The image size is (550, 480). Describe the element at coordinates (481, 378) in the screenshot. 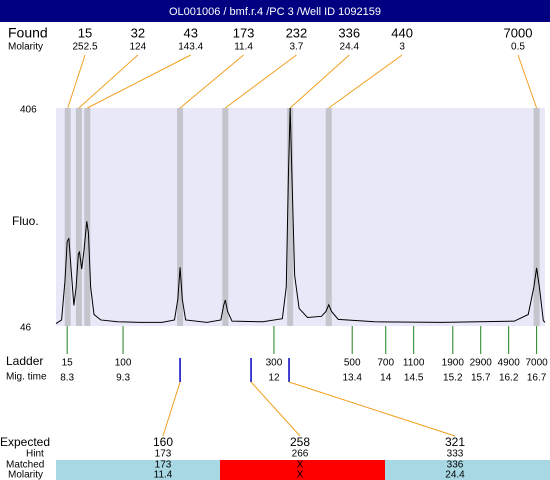

I see `ladder-time: 15.7` at that location.